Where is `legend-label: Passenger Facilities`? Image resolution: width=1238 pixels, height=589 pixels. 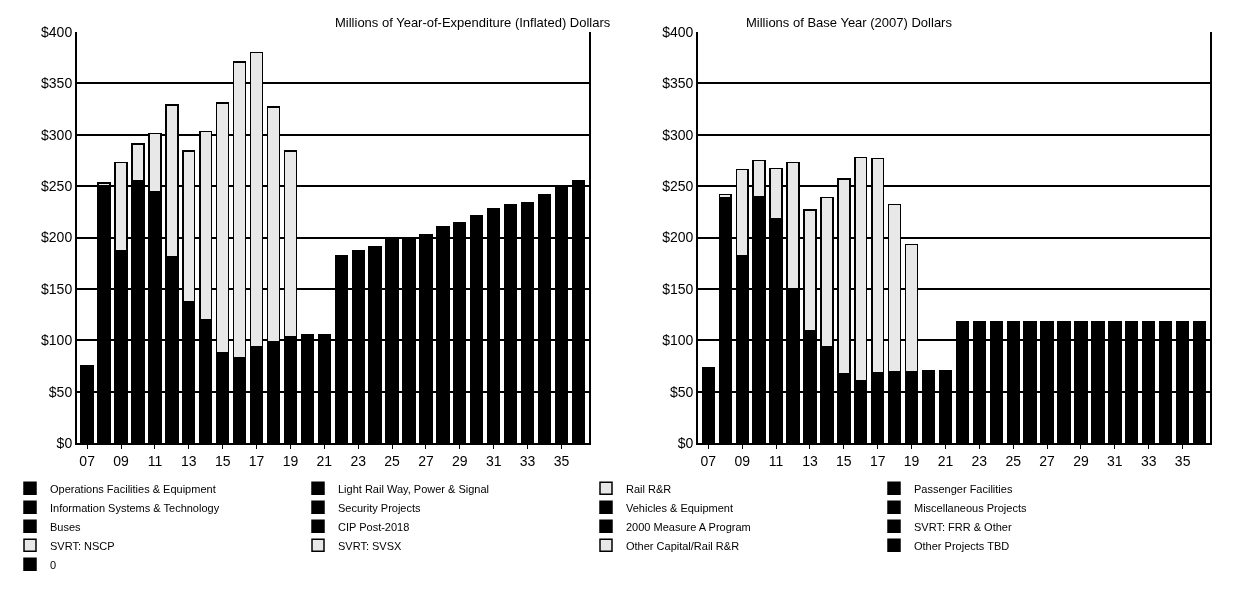
legend-label: Passenger Facilities is located at coordinates (963, 488).